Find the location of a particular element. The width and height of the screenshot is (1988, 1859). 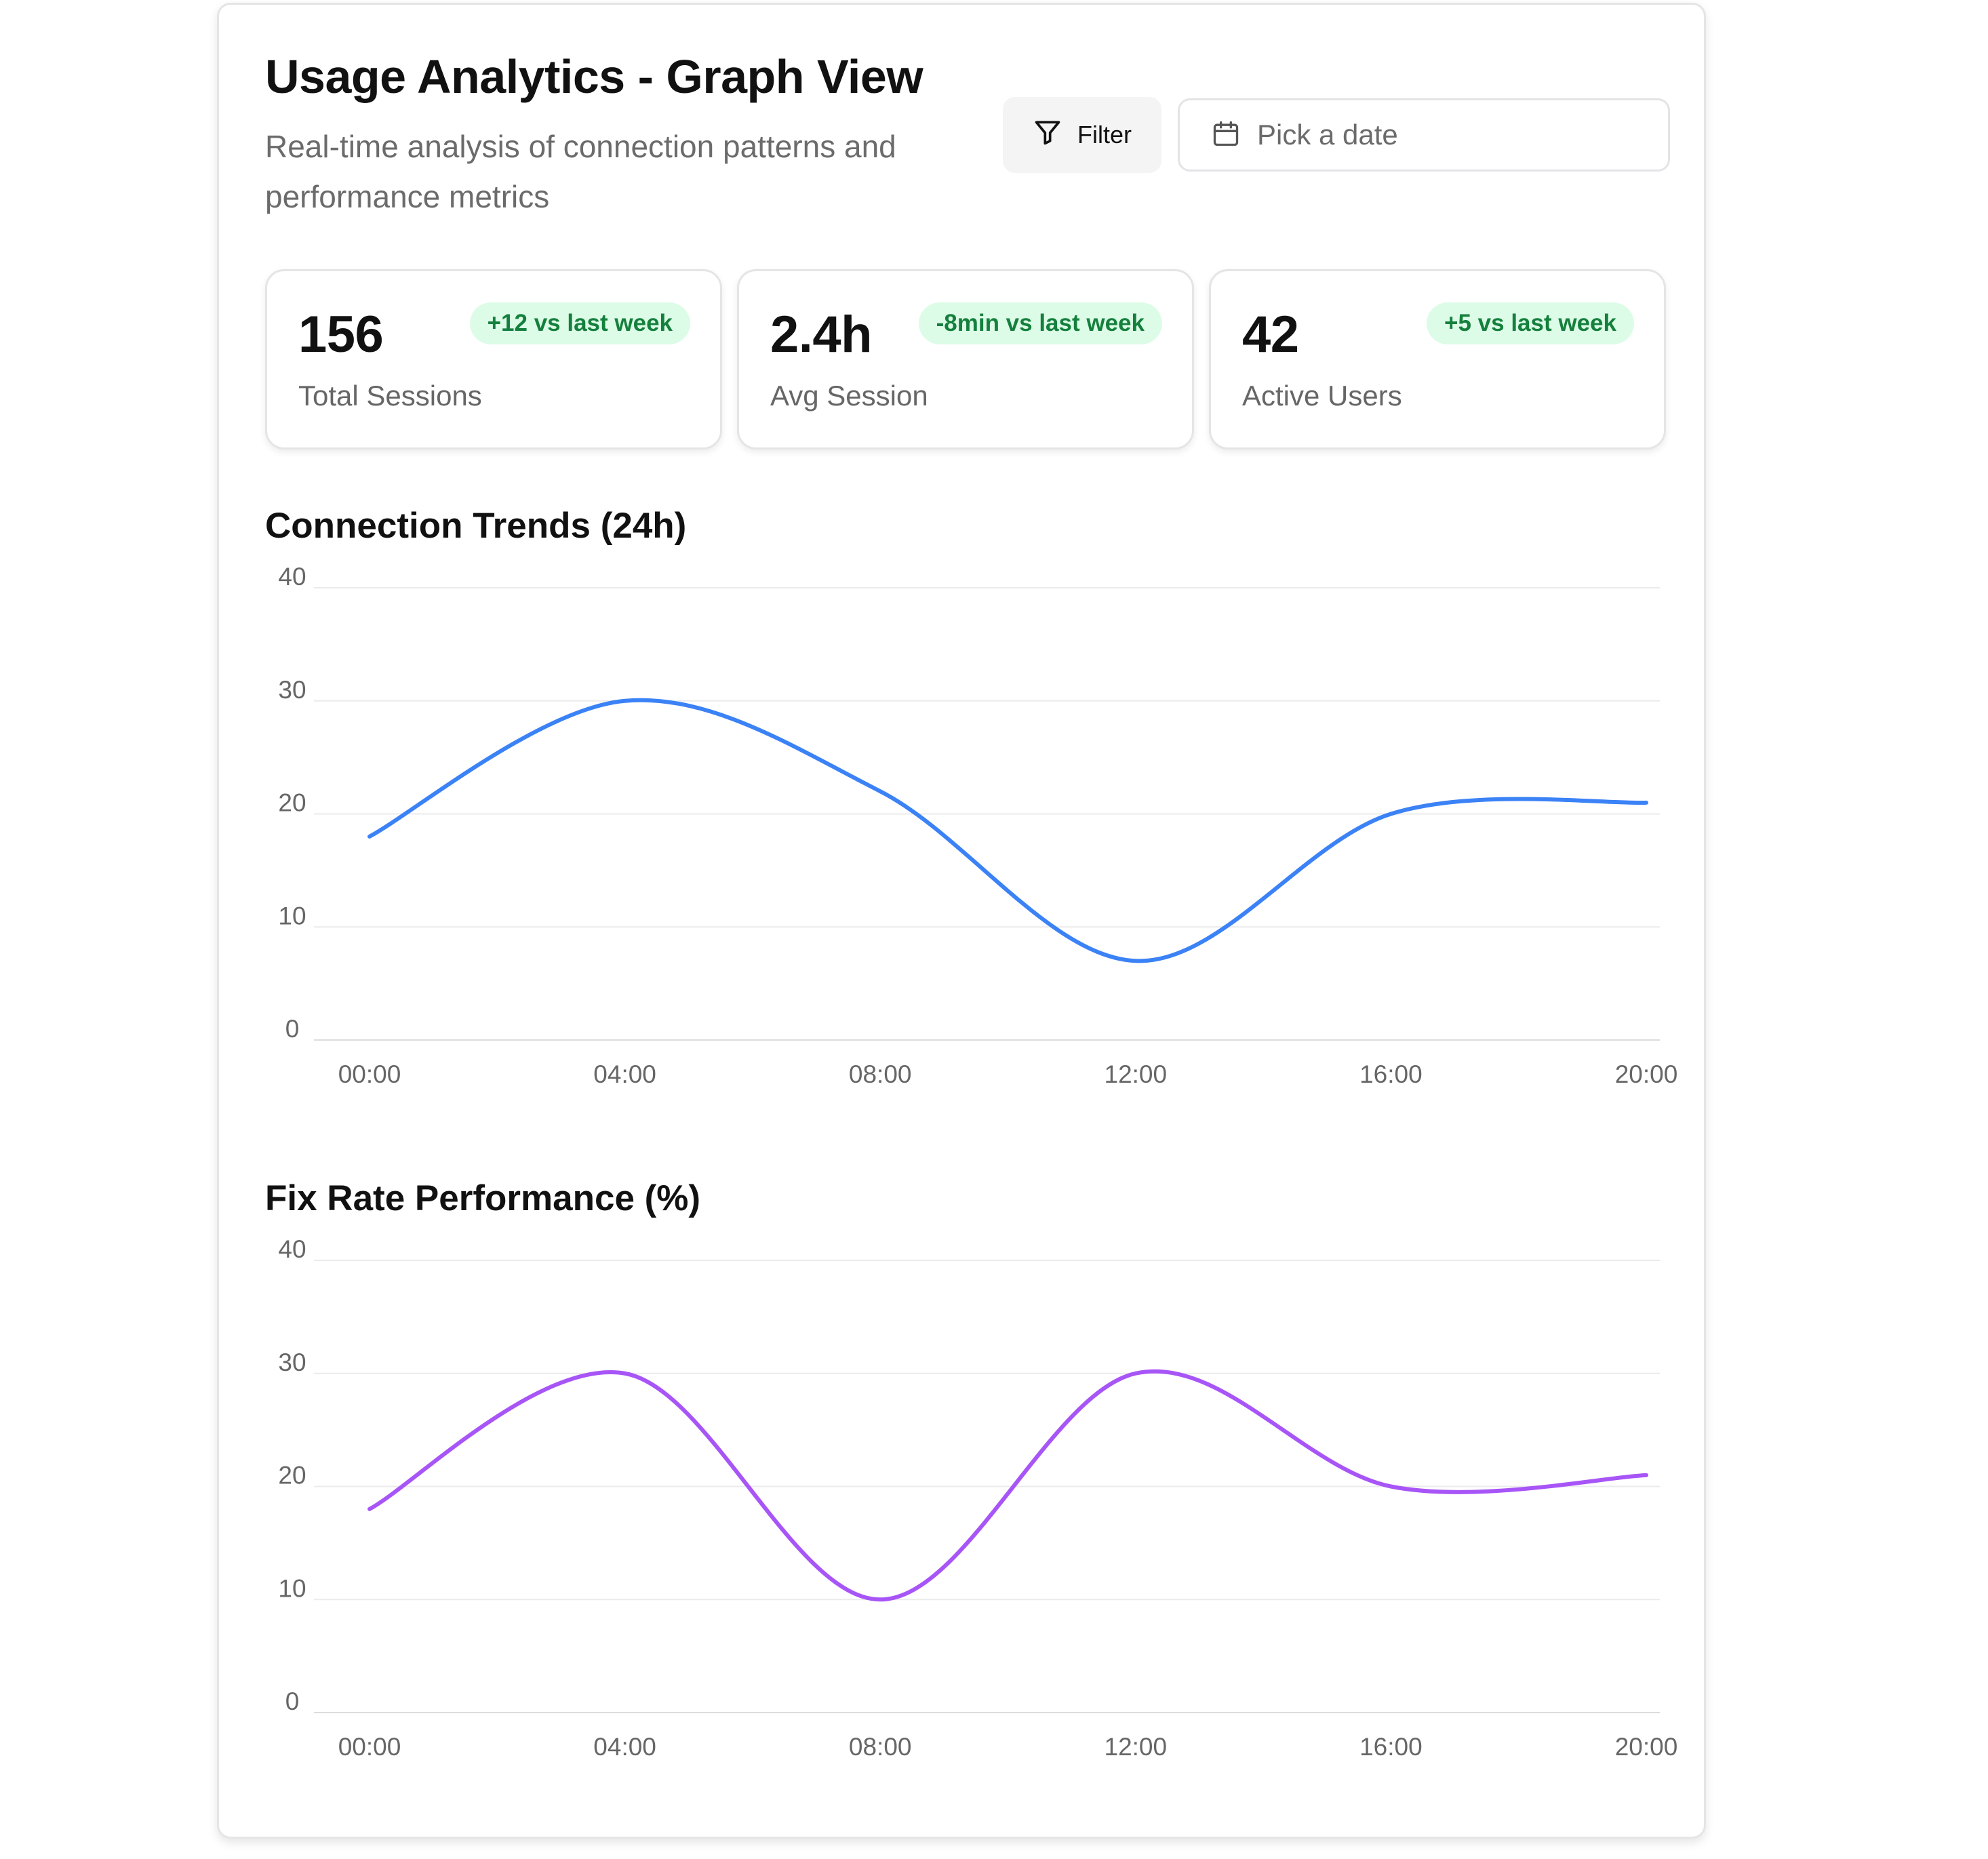

stat-value: 156 is located at coordinates (341, 334).